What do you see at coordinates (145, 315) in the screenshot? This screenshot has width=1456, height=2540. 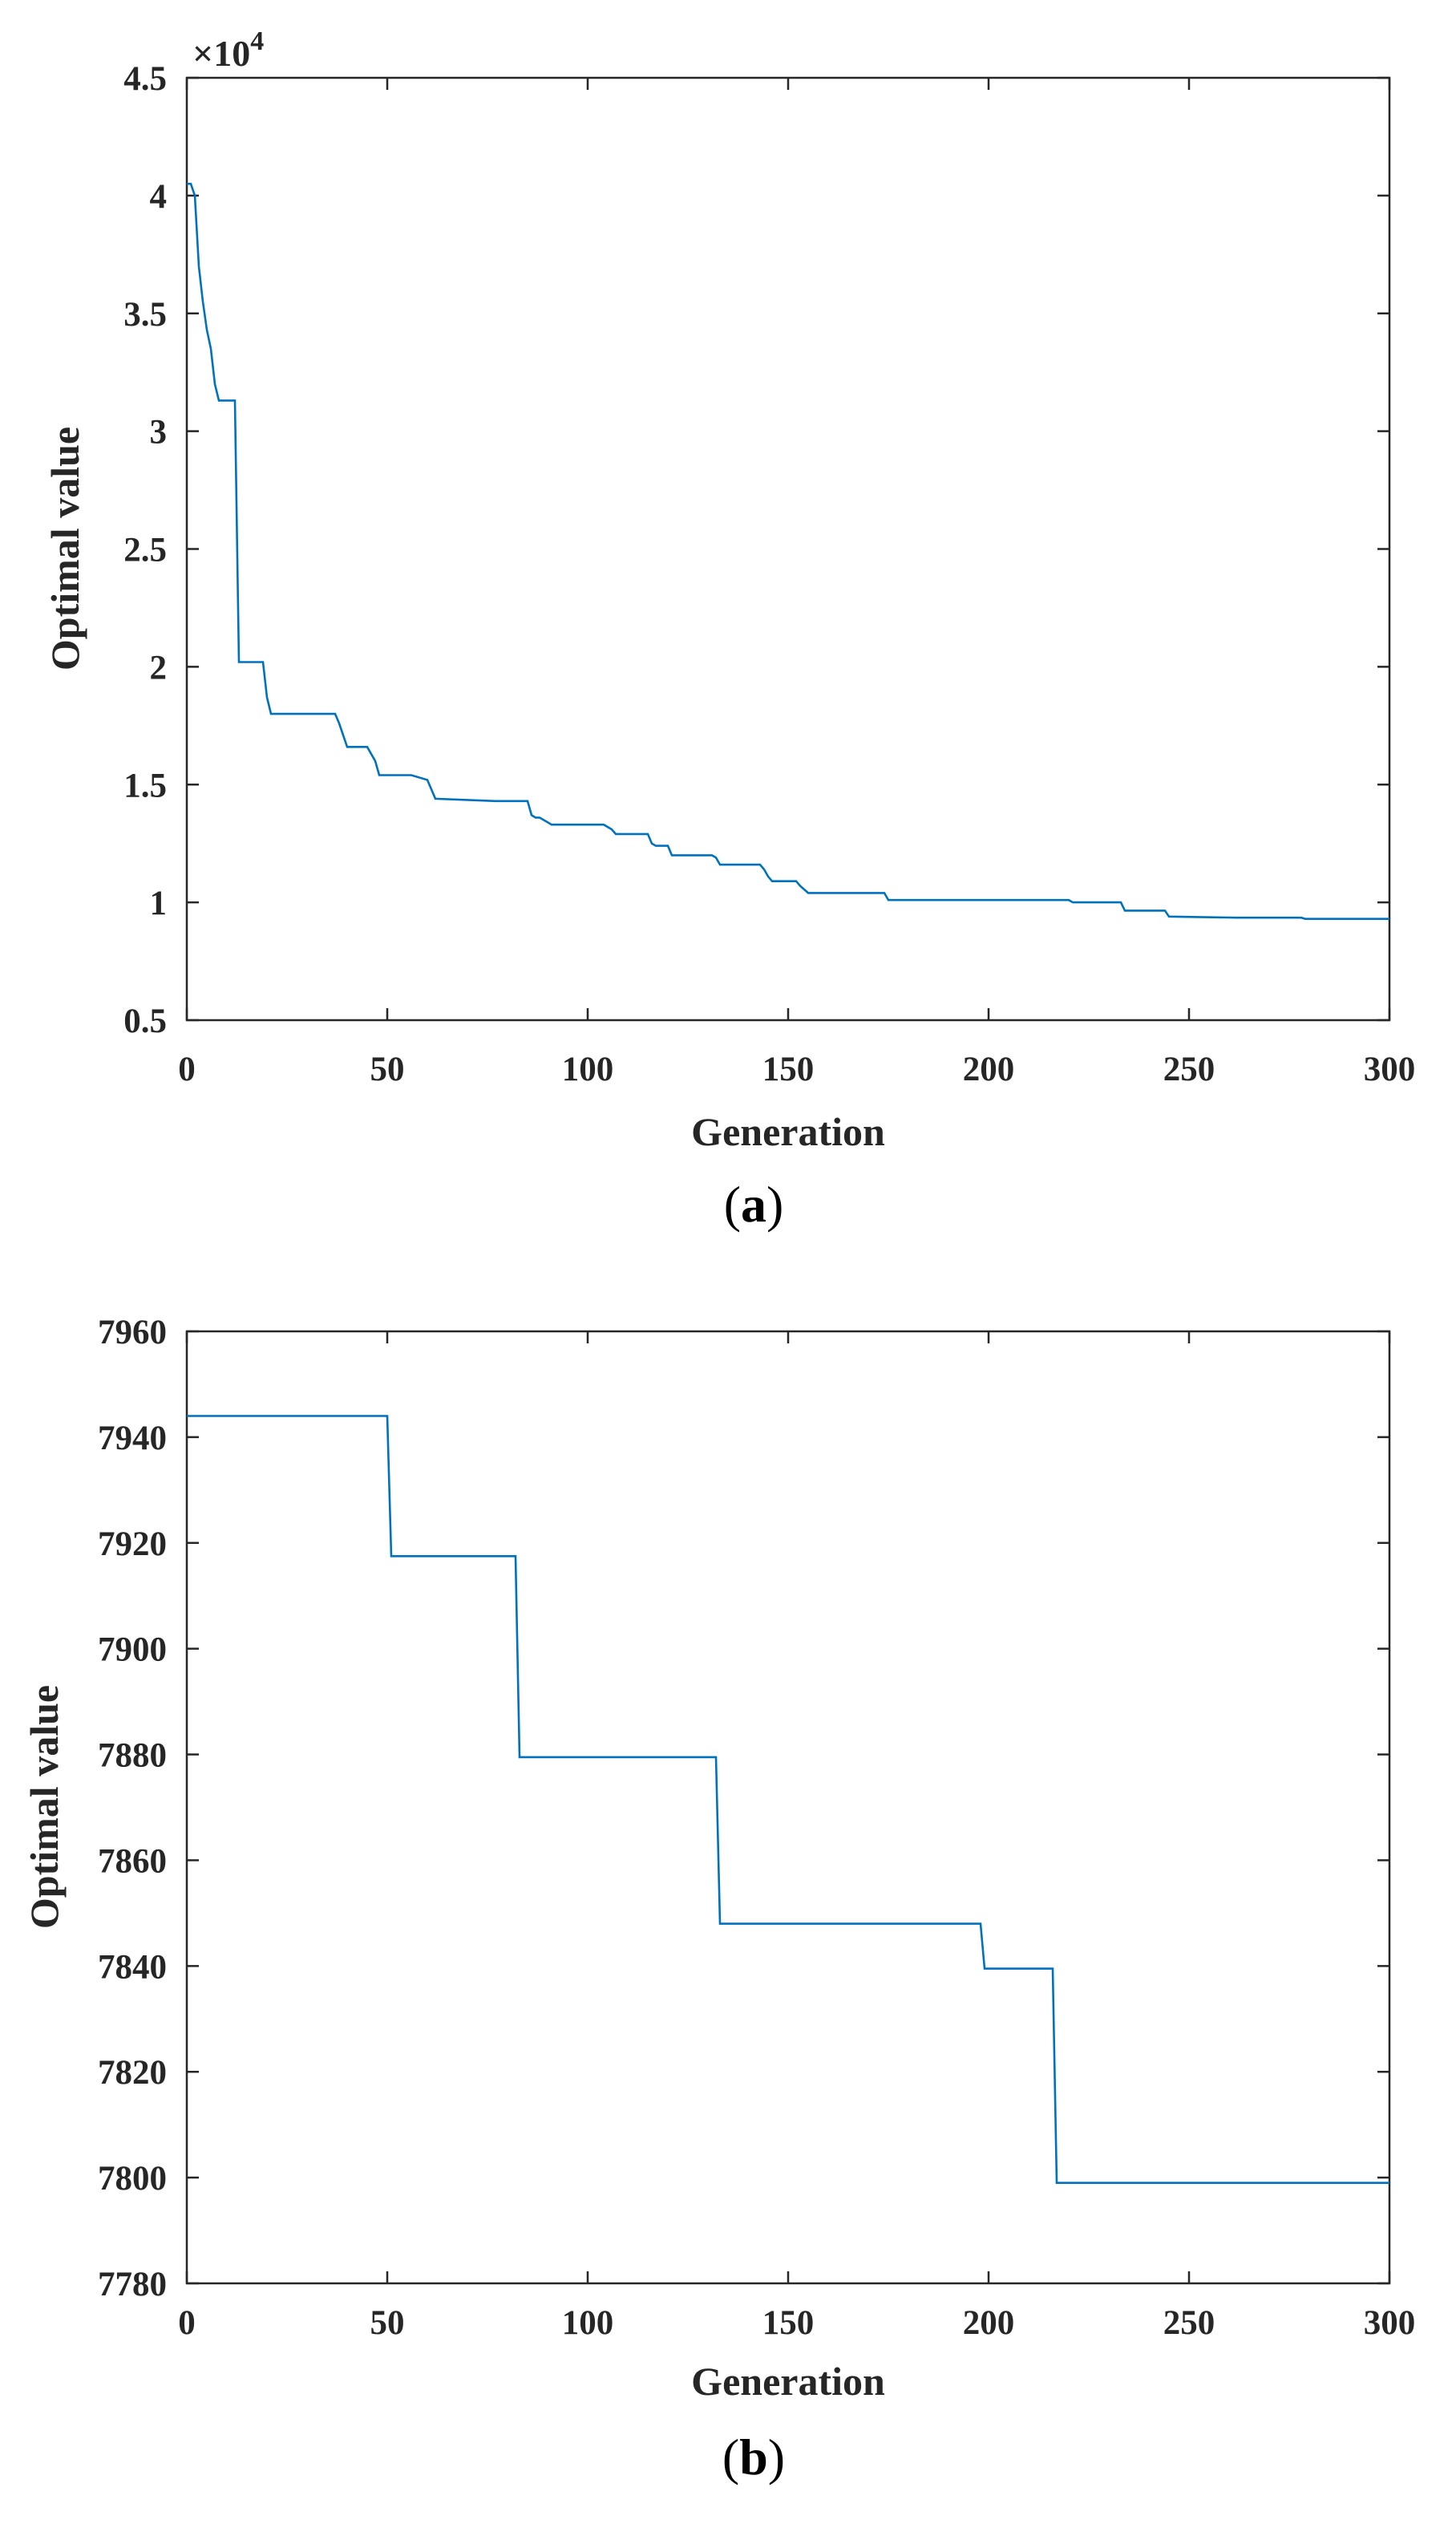 I see `panel-a-y-tick-label: 3.5` at bounding box center [145, 315].